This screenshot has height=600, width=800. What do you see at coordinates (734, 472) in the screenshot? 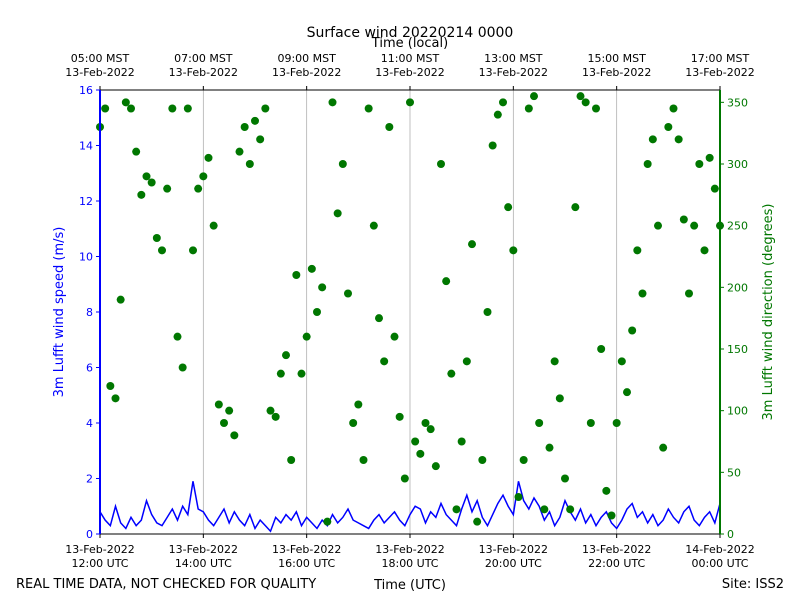
I see `y2-tick-label: 50` at bounding box center [734, 472].